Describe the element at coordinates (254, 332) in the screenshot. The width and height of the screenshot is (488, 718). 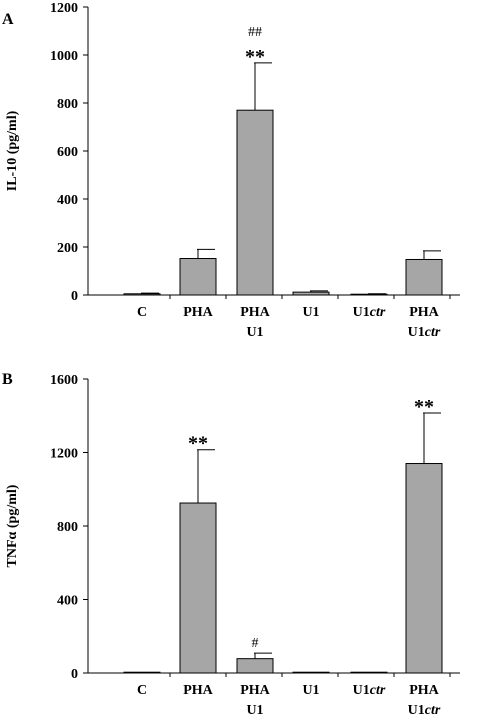
I see `panel-a-category-label-line2: U1` at that location.